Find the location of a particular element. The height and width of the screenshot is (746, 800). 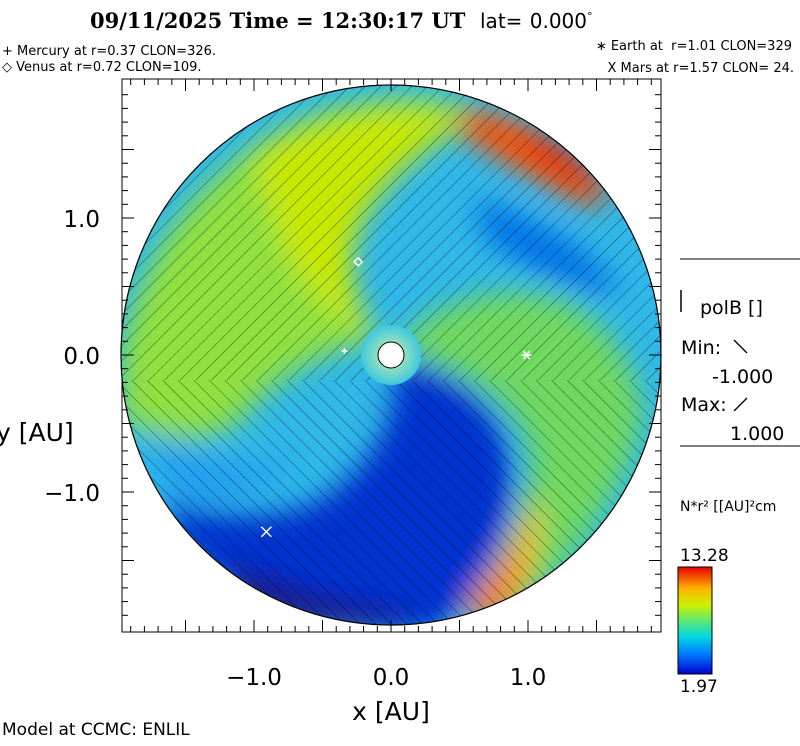

colorbar-title: N*r² [[AU]²cm is located at coordinates (728, 507).